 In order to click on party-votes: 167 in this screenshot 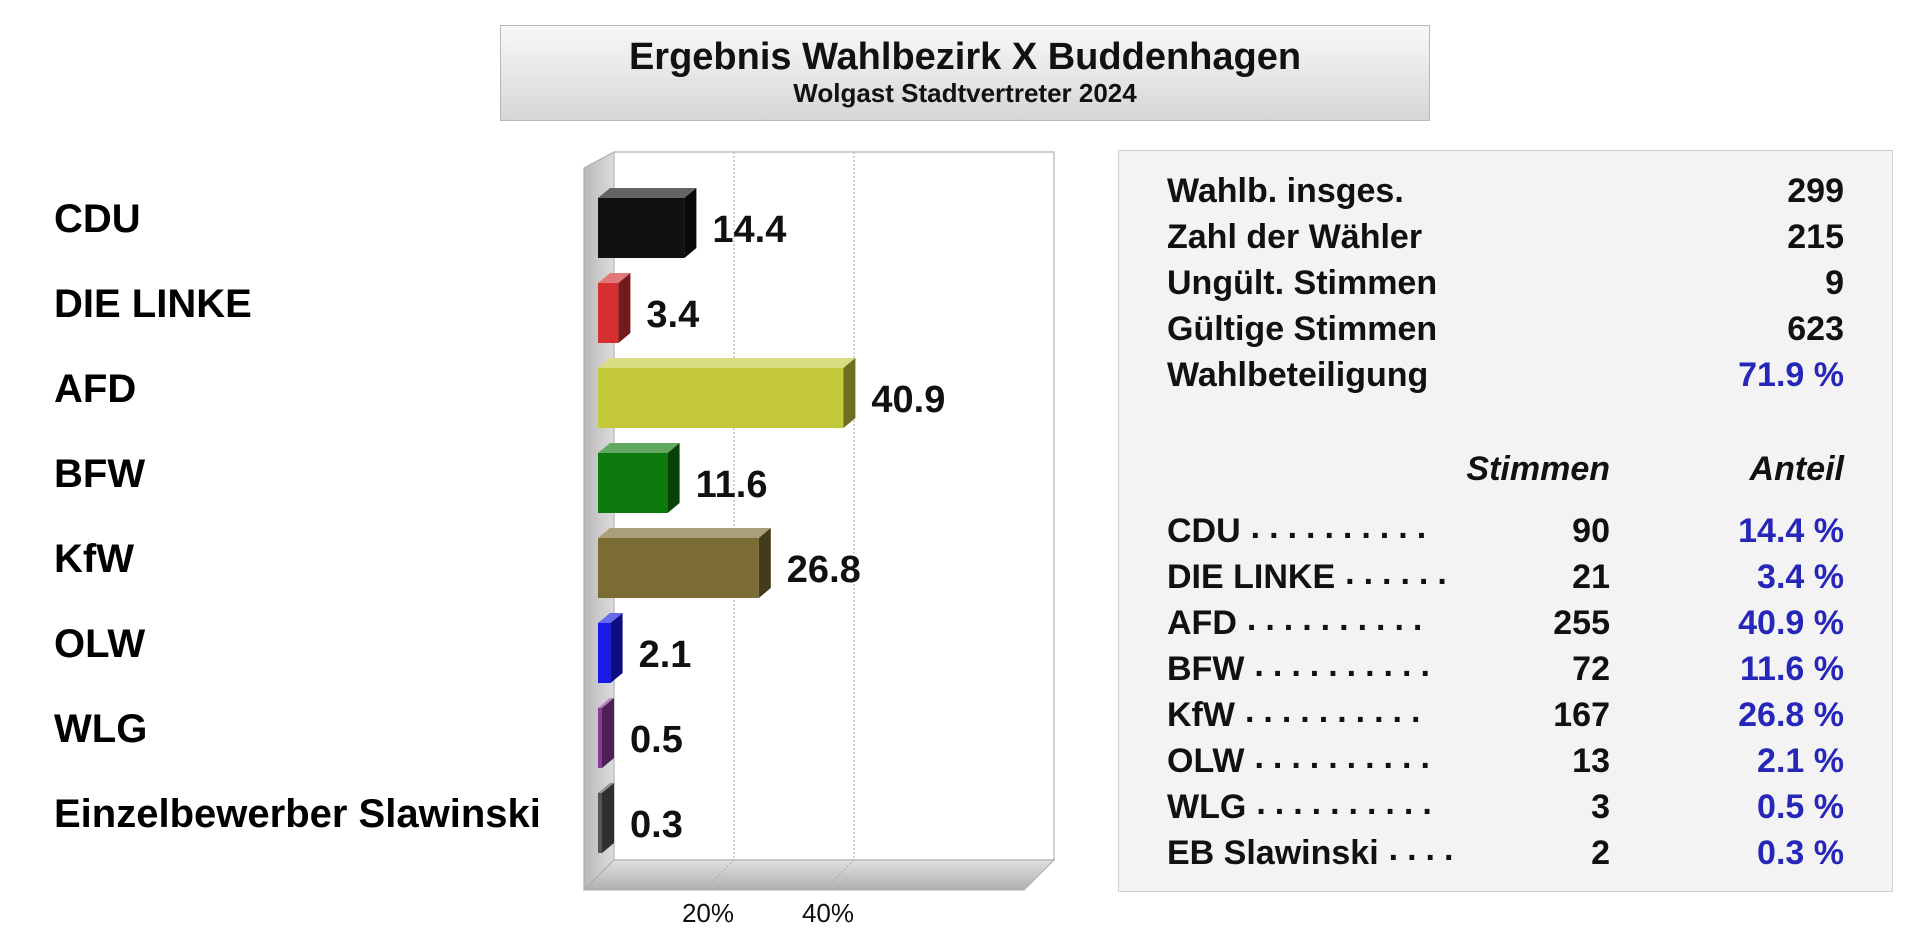, I will do `click(1581, 715)`.